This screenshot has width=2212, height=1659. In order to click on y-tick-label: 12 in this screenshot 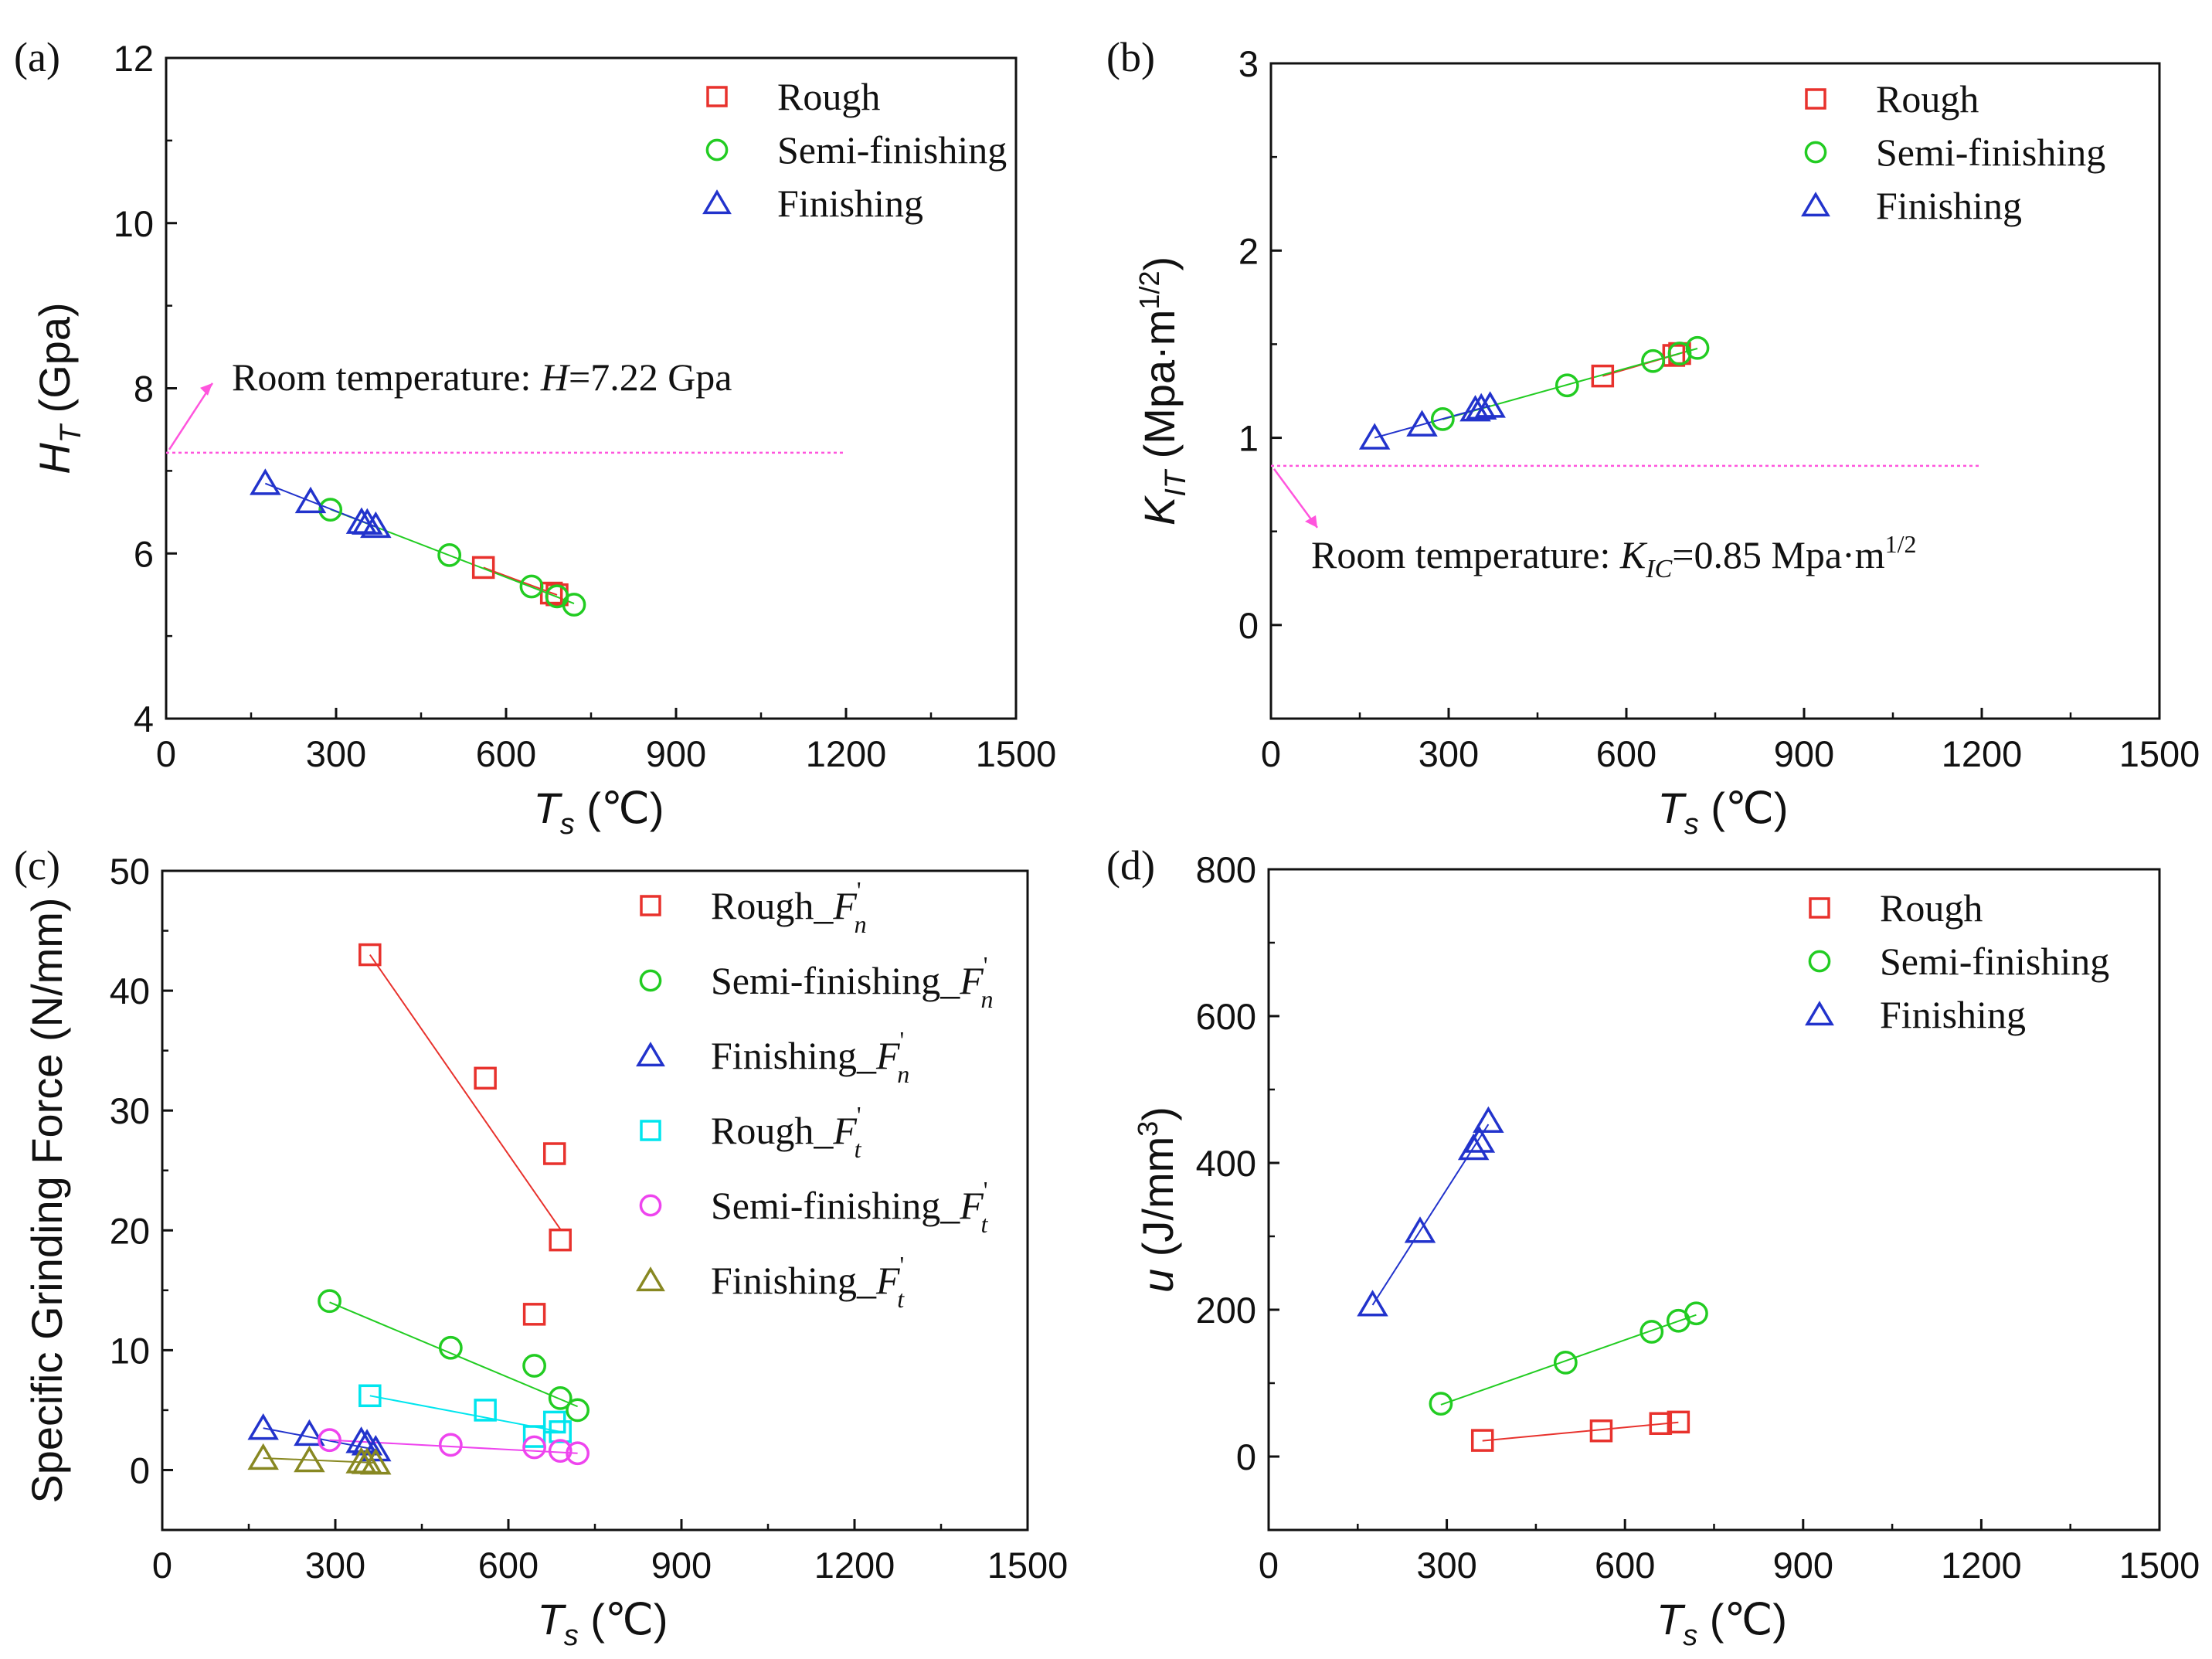, I will do `click(134, 59)`.